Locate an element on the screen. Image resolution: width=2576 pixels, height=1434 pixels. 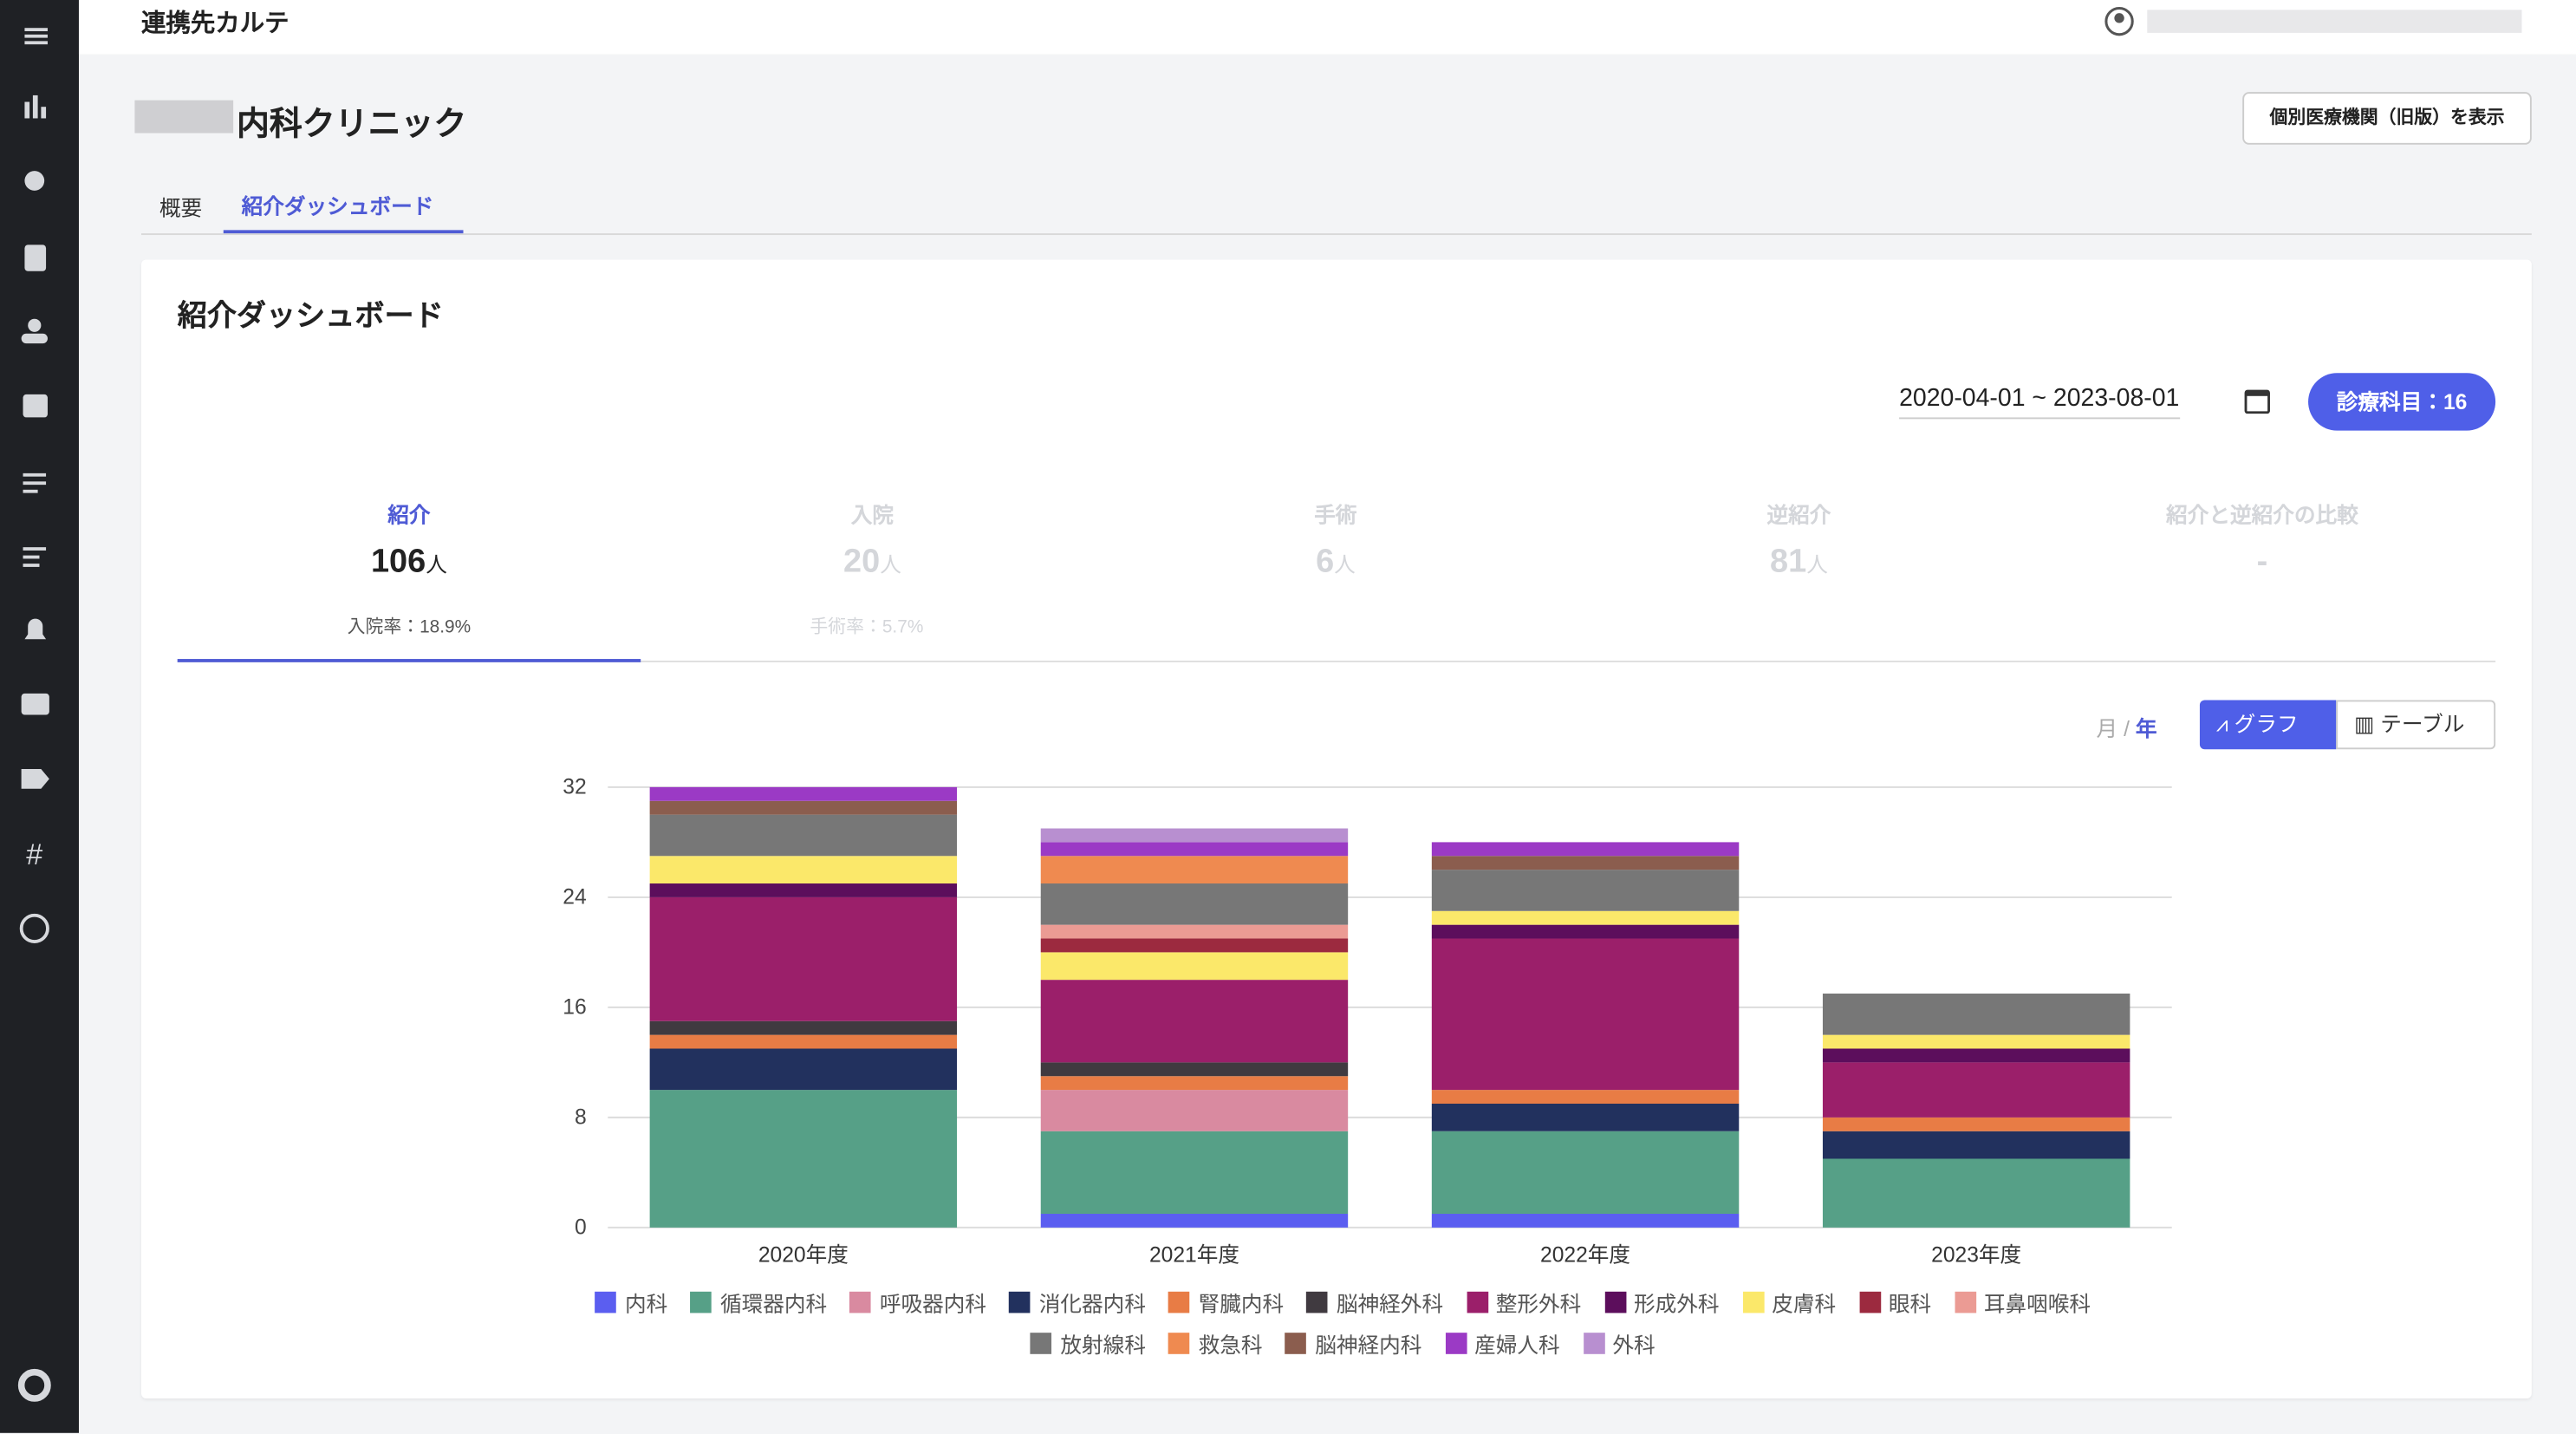
y-tick-label: 8 is located at coordinates (581, 1117).